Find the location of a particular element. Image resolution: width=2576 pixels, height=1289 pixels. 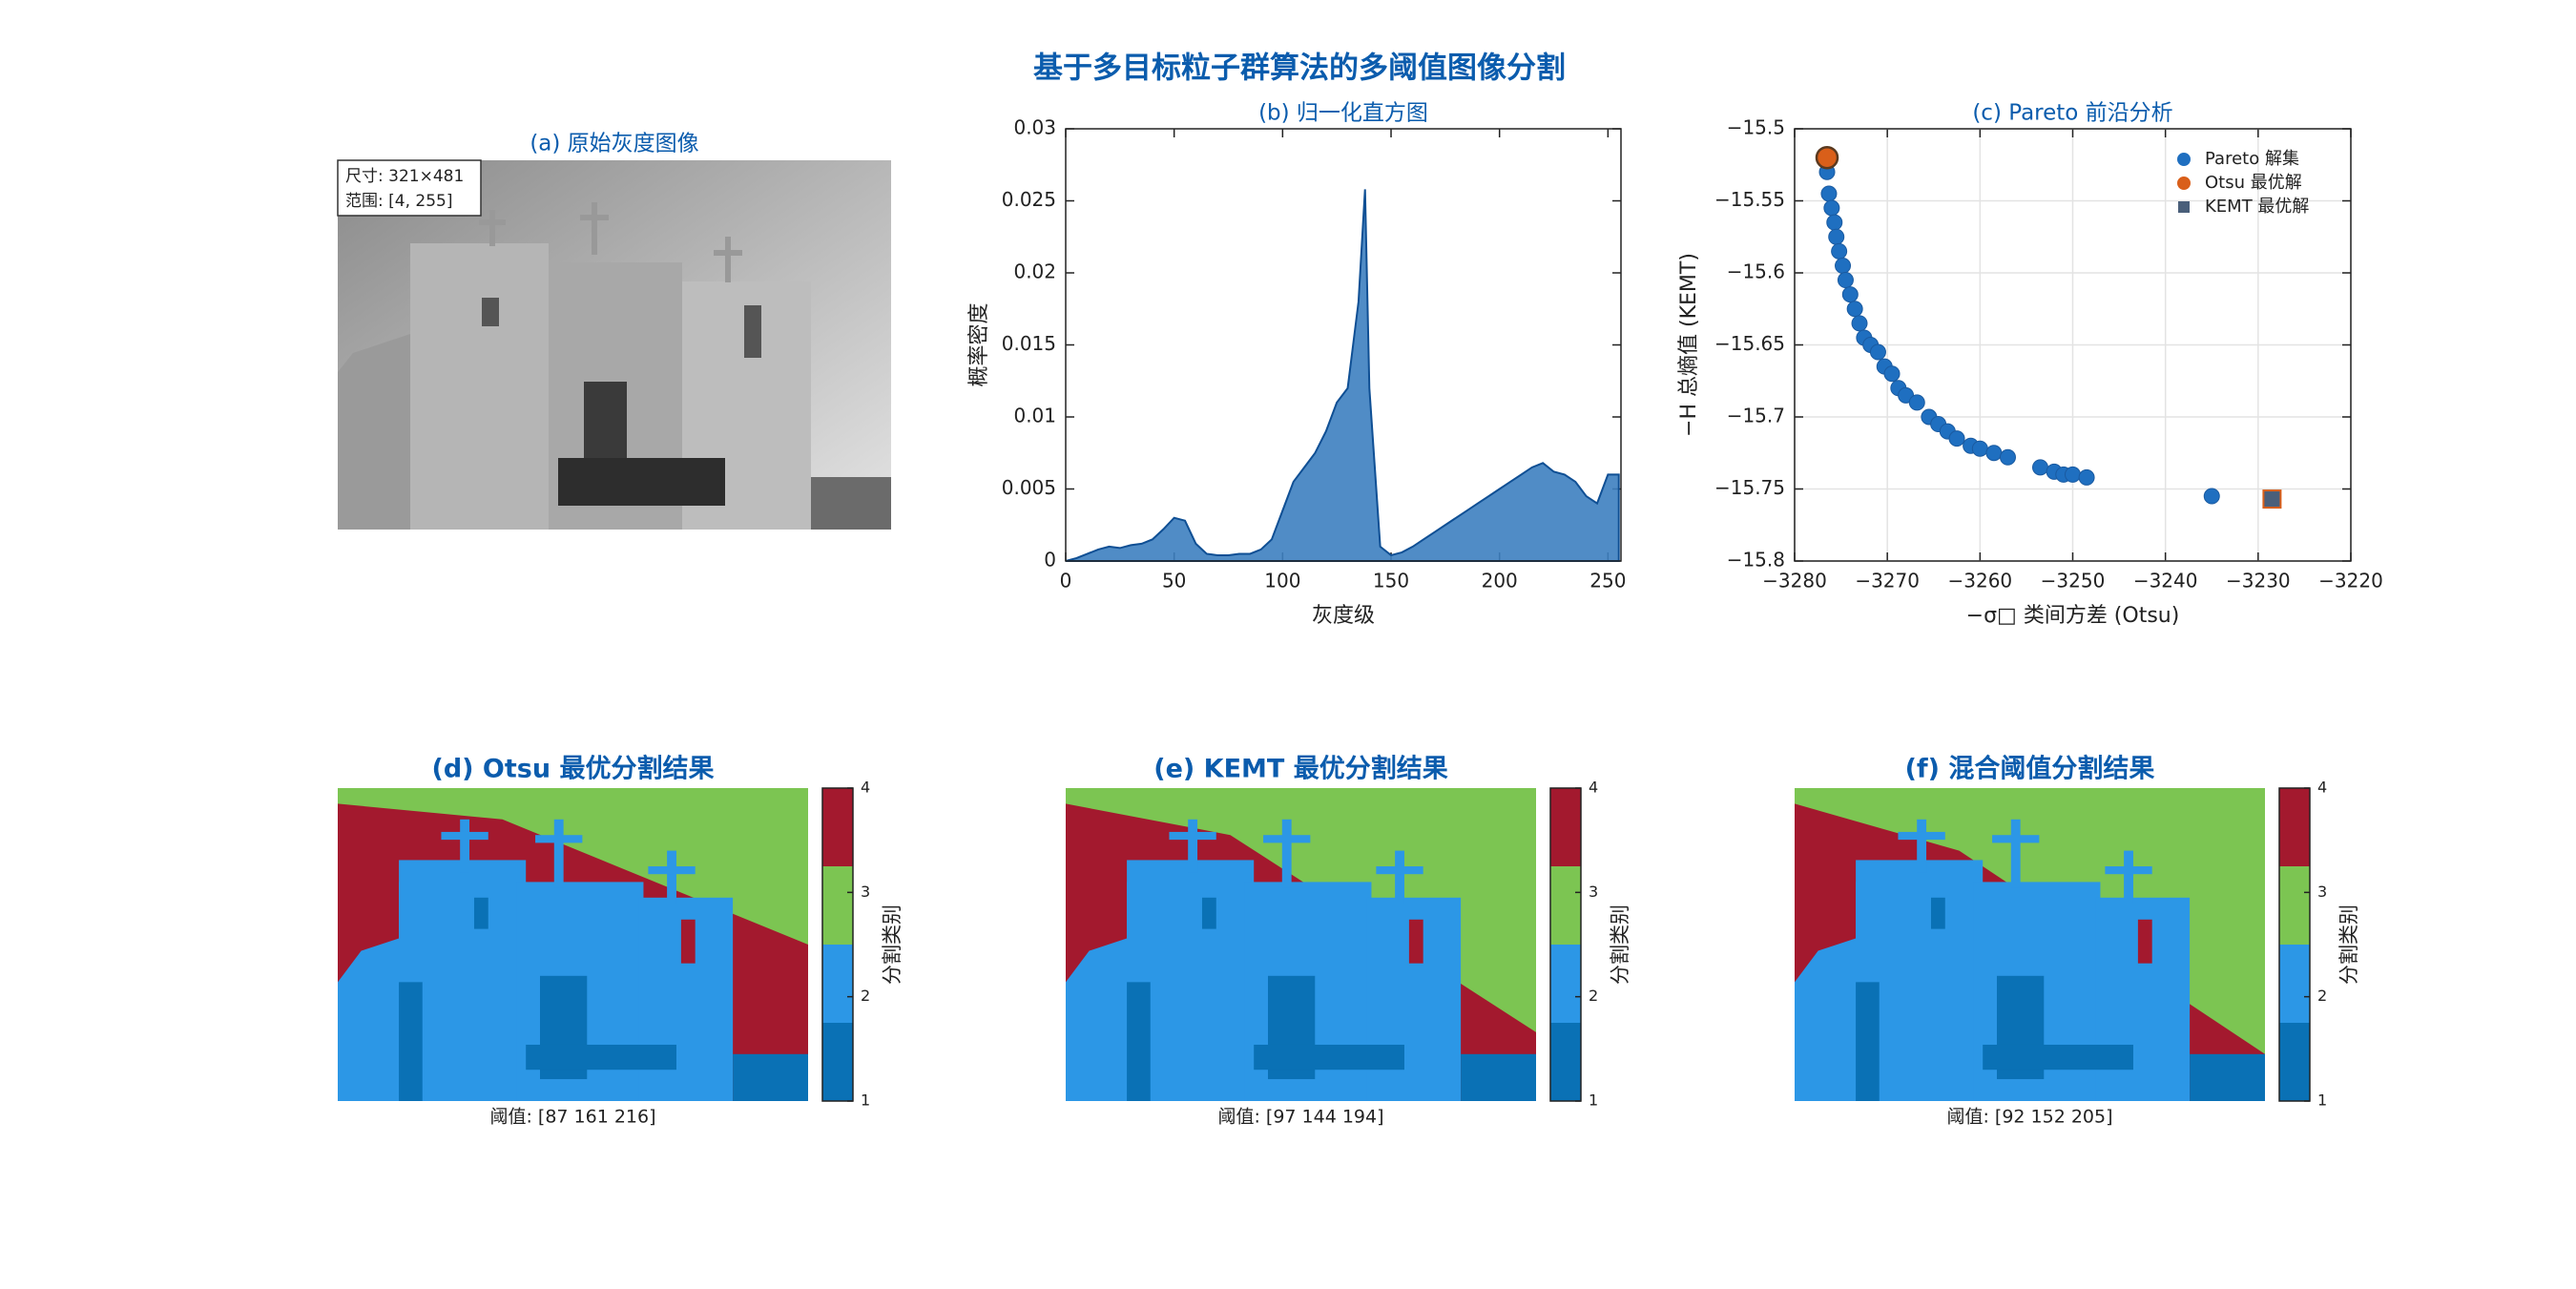

y-tick-label: −15.75 is located at coordinates (1749, 488).